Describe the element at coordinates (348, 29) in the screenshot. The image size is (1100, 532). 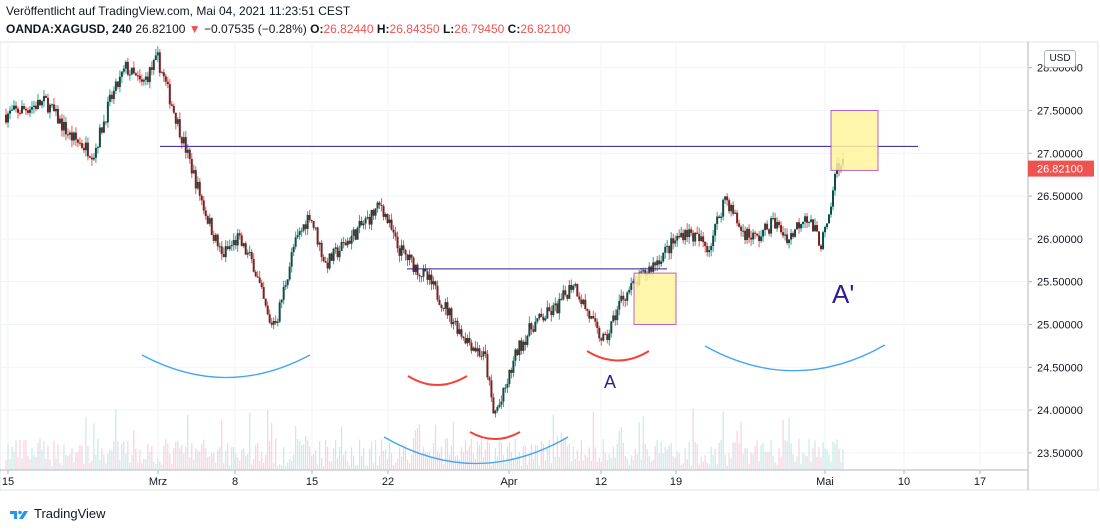
I see `open-value: 26.82440` at that location.